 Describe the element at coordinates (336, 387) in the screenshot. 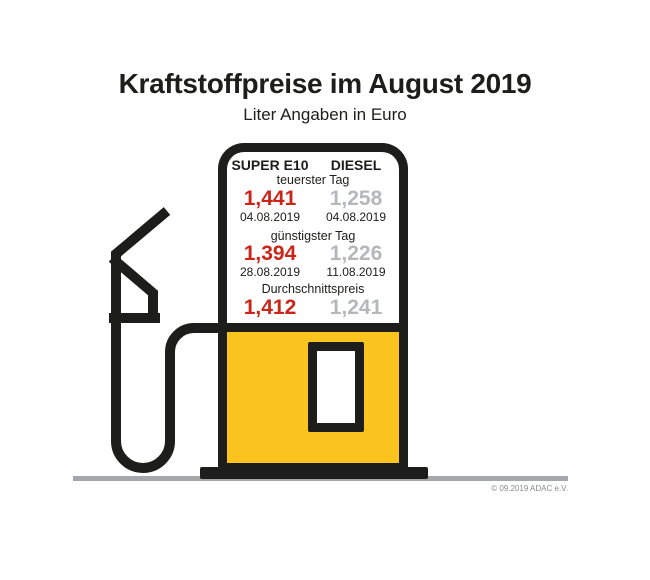

I see `nozzle-holster-slot` at that location.